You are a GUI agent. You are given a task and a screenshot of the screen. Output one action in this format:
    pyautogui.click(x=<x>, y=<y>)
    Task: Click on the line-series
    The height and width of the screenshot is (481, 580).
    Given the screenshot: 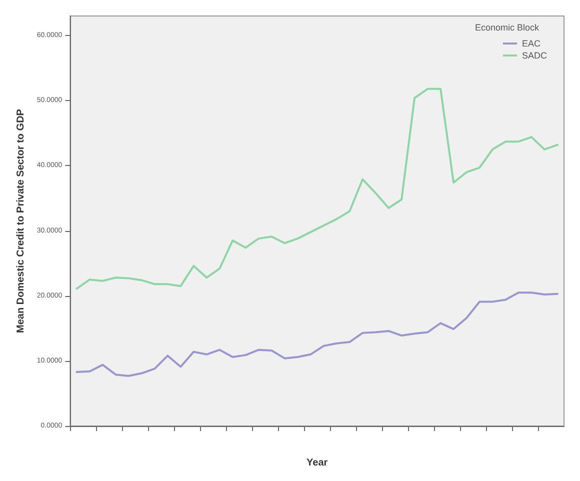 What is the action you would take?
    pyautogui.click(x=317, y=334)
    